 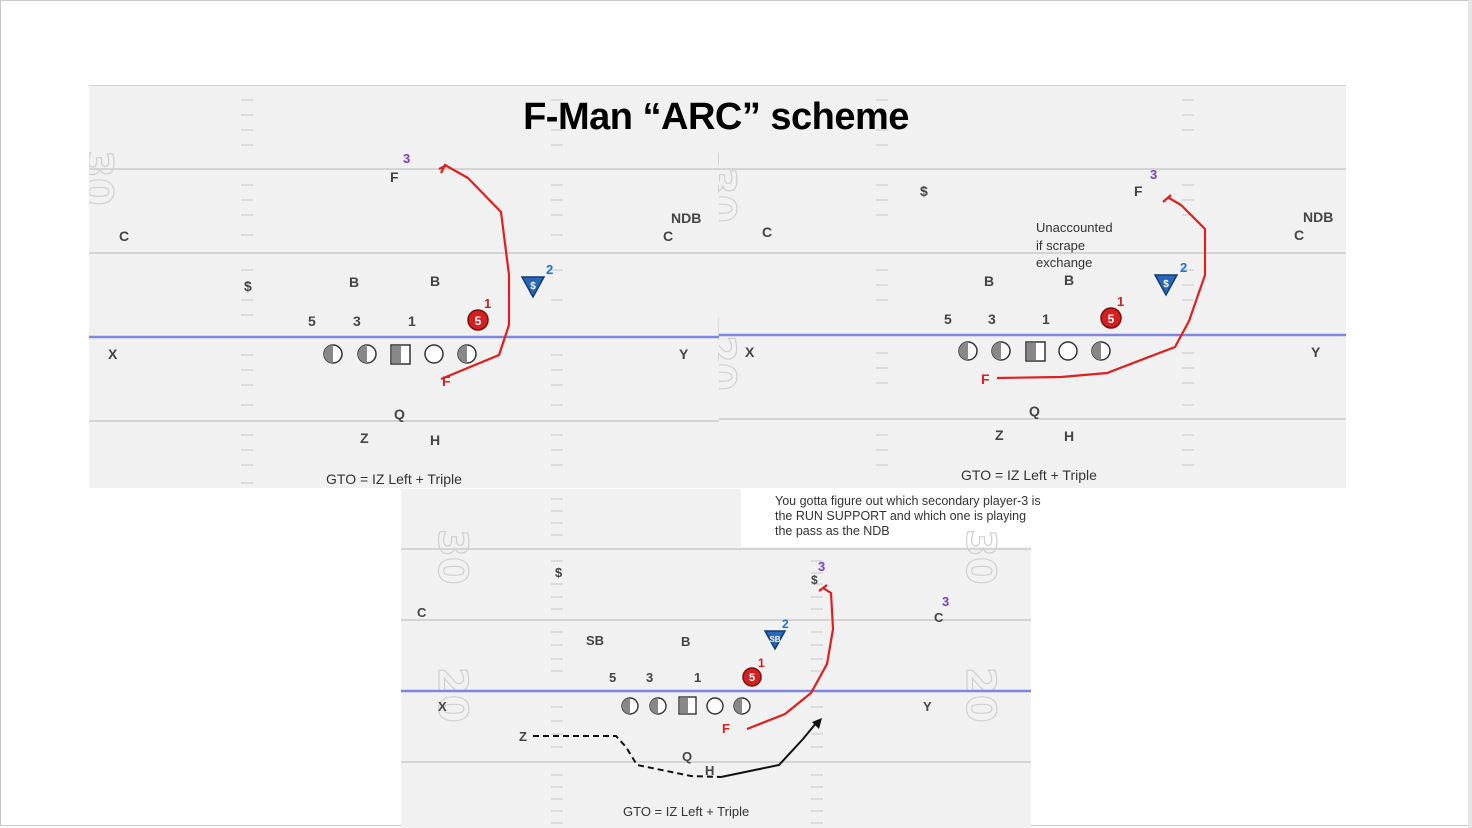 What do you see at coordinates (1138, 191) in the screenshot?
I see `player-f-top: F` at bounding box center [1138, 191].